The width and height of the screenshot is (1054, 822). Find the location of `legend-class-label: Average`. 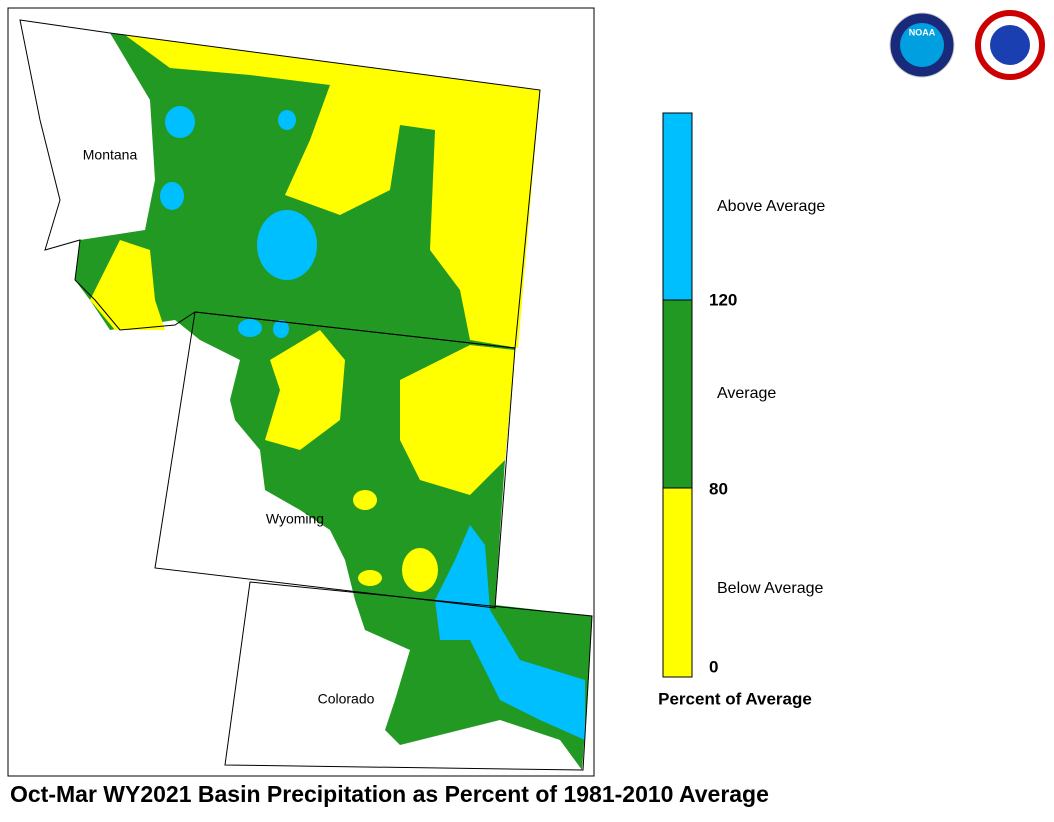

legend-class-label: Average is located at coordinates (746, 393).